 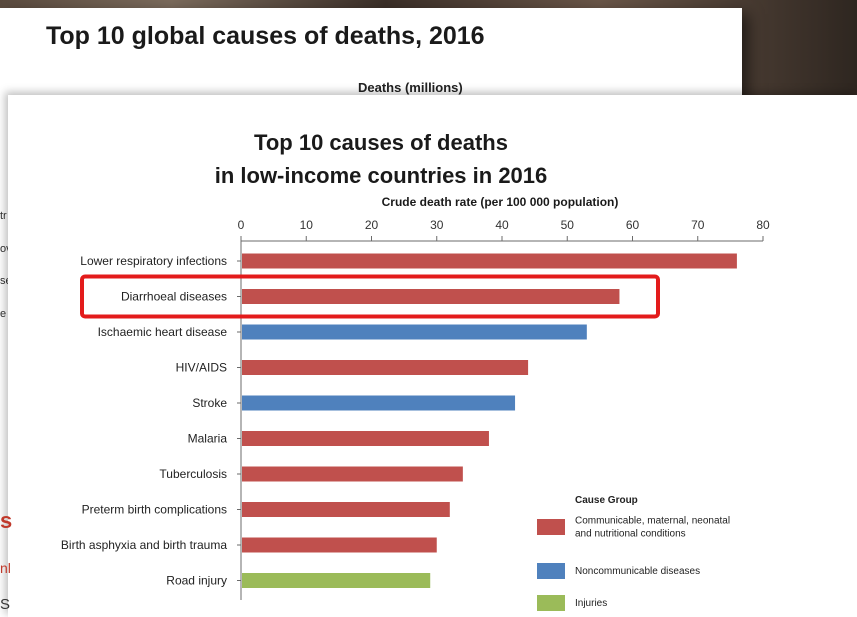 I want to click on x-tick-label: 80, so click(x=763, y=225).